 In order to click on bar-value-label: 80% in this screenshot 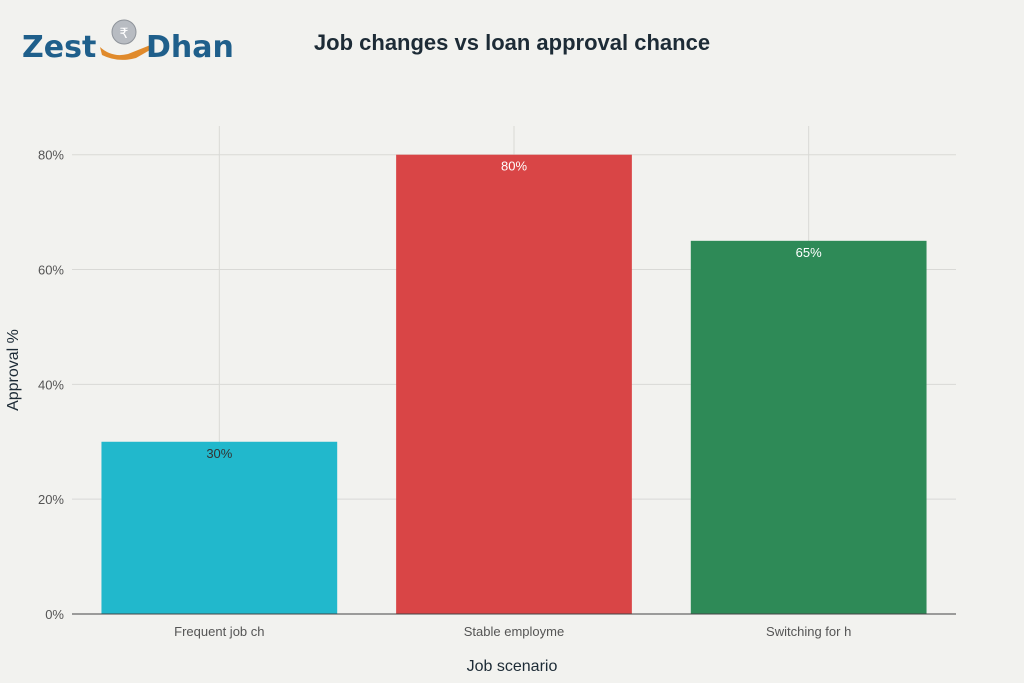, I will do `click(514, 166)`.